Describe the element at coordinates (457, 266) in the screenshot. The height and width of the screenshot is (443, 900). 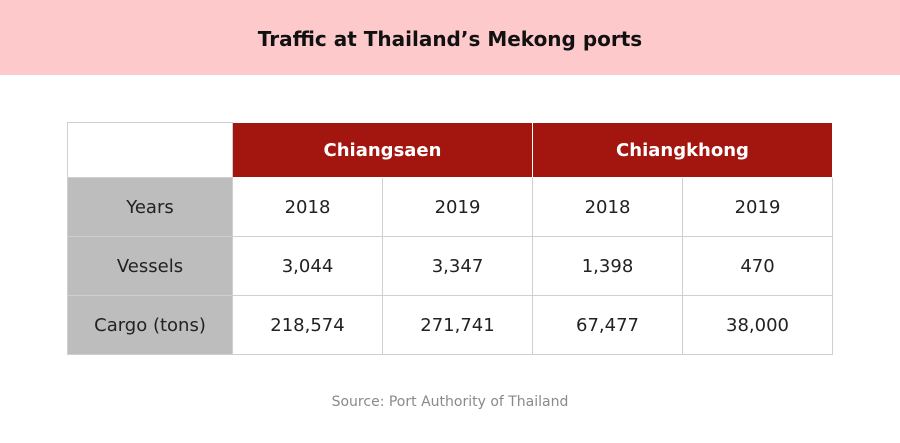
I see `cell: 3,347` at that location.